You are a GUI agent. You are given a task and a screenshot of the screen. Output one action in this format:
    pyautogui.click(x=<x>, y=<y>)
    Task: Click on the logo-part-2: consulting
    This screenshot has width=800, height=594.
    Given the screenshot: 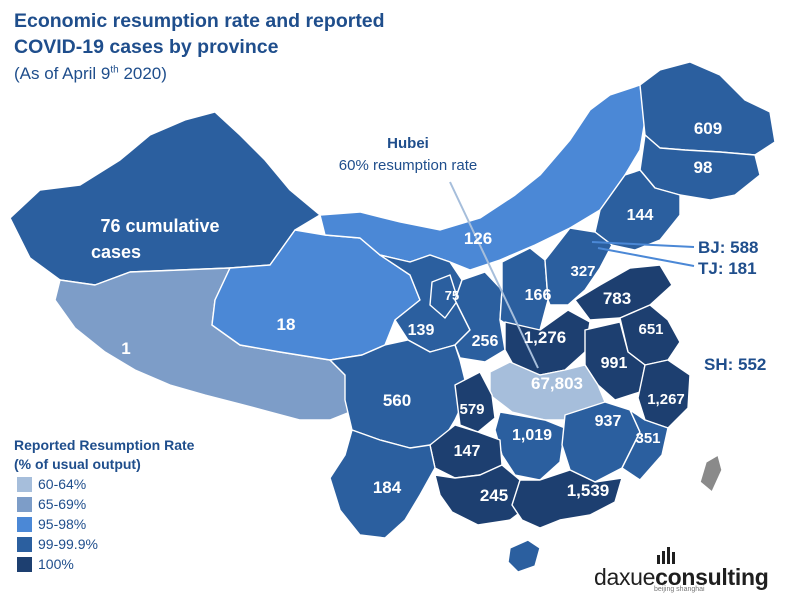 What is the action you would take?
    pyautogui.click(x=712, y=577)
    